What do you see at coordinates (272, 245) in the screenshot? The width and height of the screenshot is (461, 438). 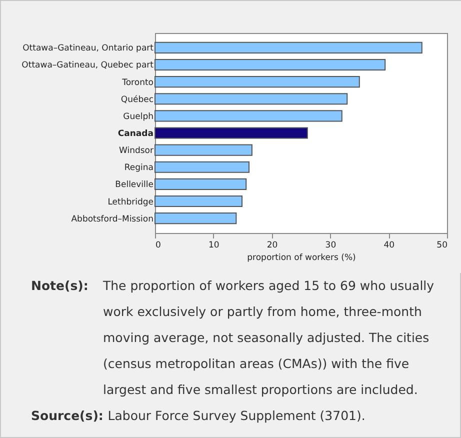 I see `x-tick-label: 20` at bounding box center [272, 245].